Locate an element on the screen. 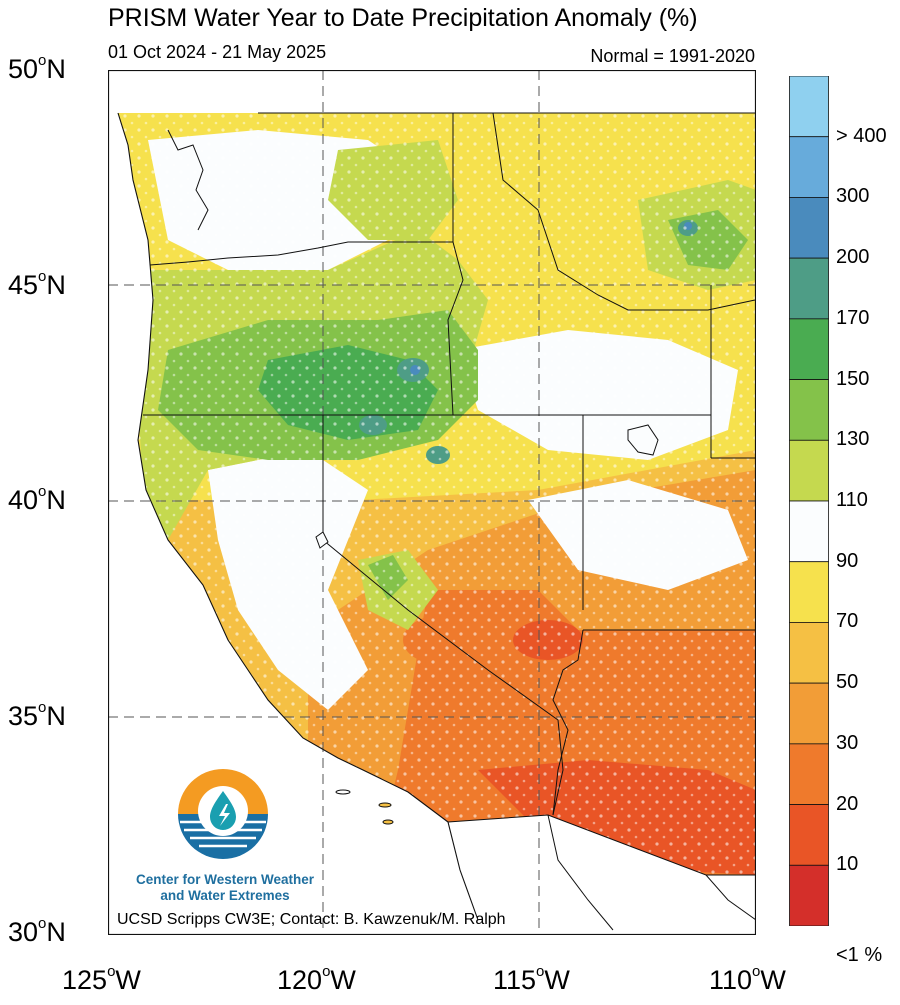  logo-bolt-icon is located at coordinates (224, 815).